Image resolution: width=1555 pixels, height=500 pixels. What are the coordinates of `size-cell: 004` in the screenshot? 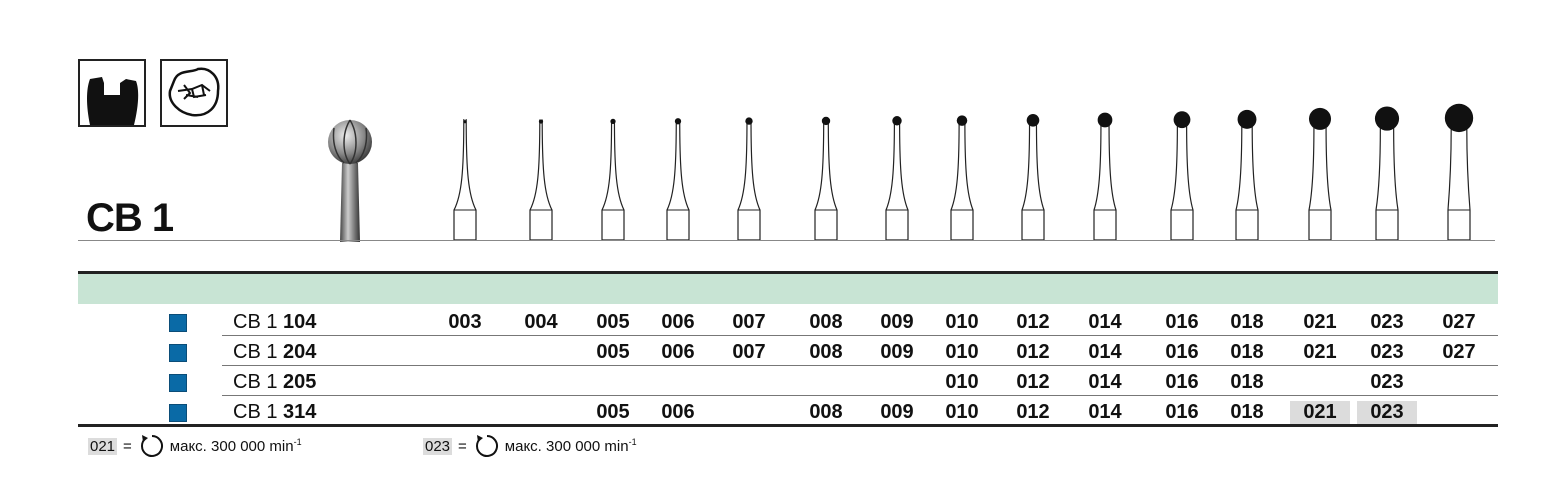 It's located at (541, 322).